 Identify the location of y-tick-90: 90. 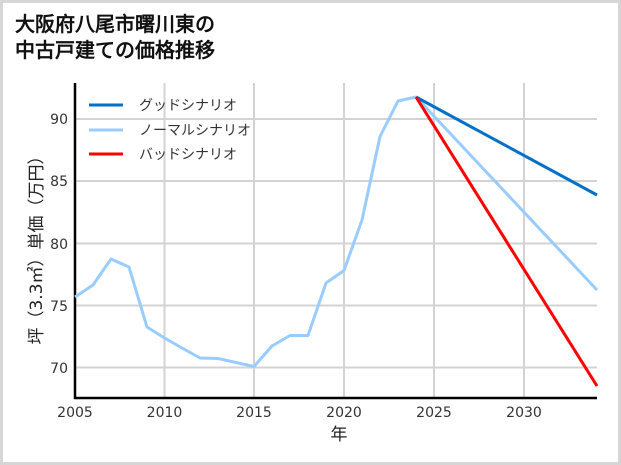
(59, 120).